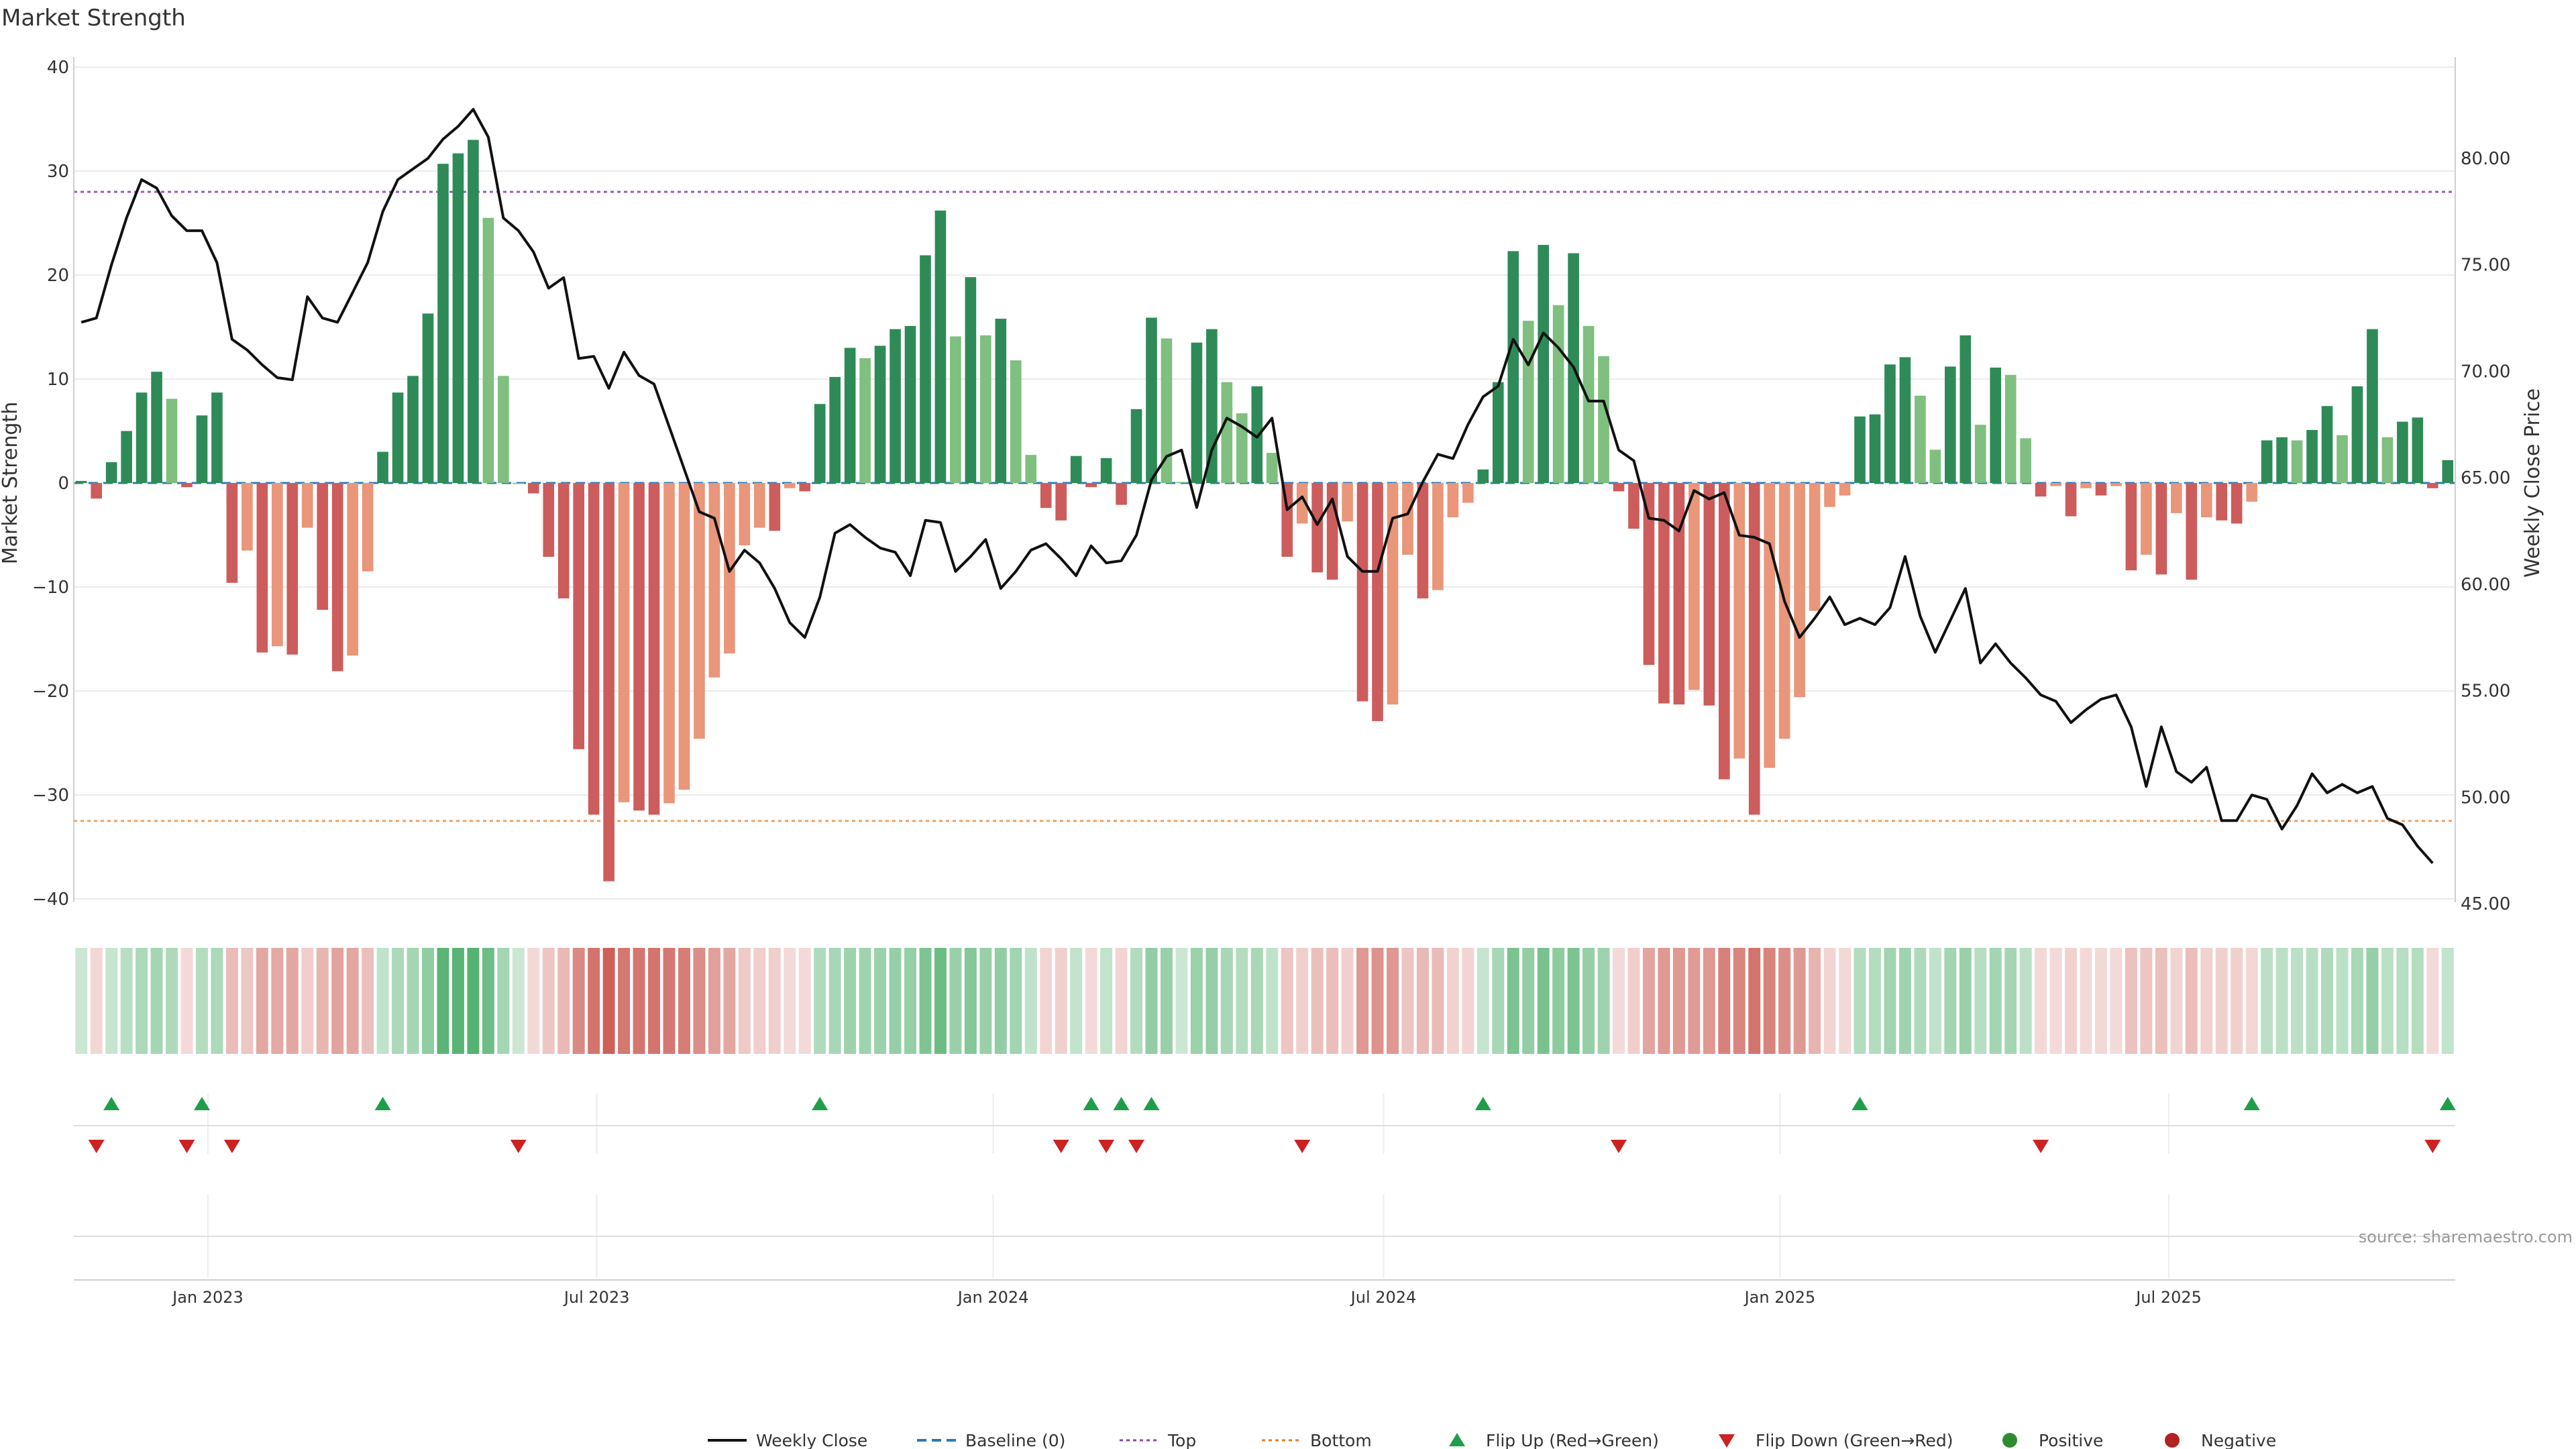 The width and height of the screenshot is (2576, 1449). Describe the element at coordinates (2532, 483) in the screenshot. I see `y-axis-label-right: Weekly Close Price` at that location.